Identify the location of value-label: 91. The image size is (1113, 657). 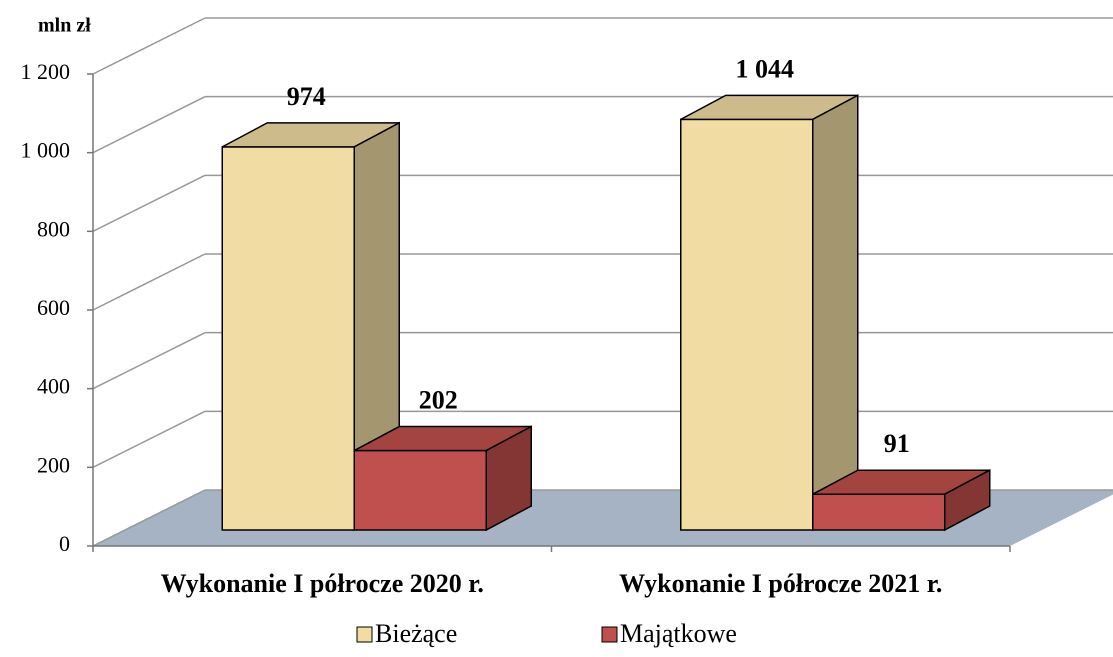
(897, 443).